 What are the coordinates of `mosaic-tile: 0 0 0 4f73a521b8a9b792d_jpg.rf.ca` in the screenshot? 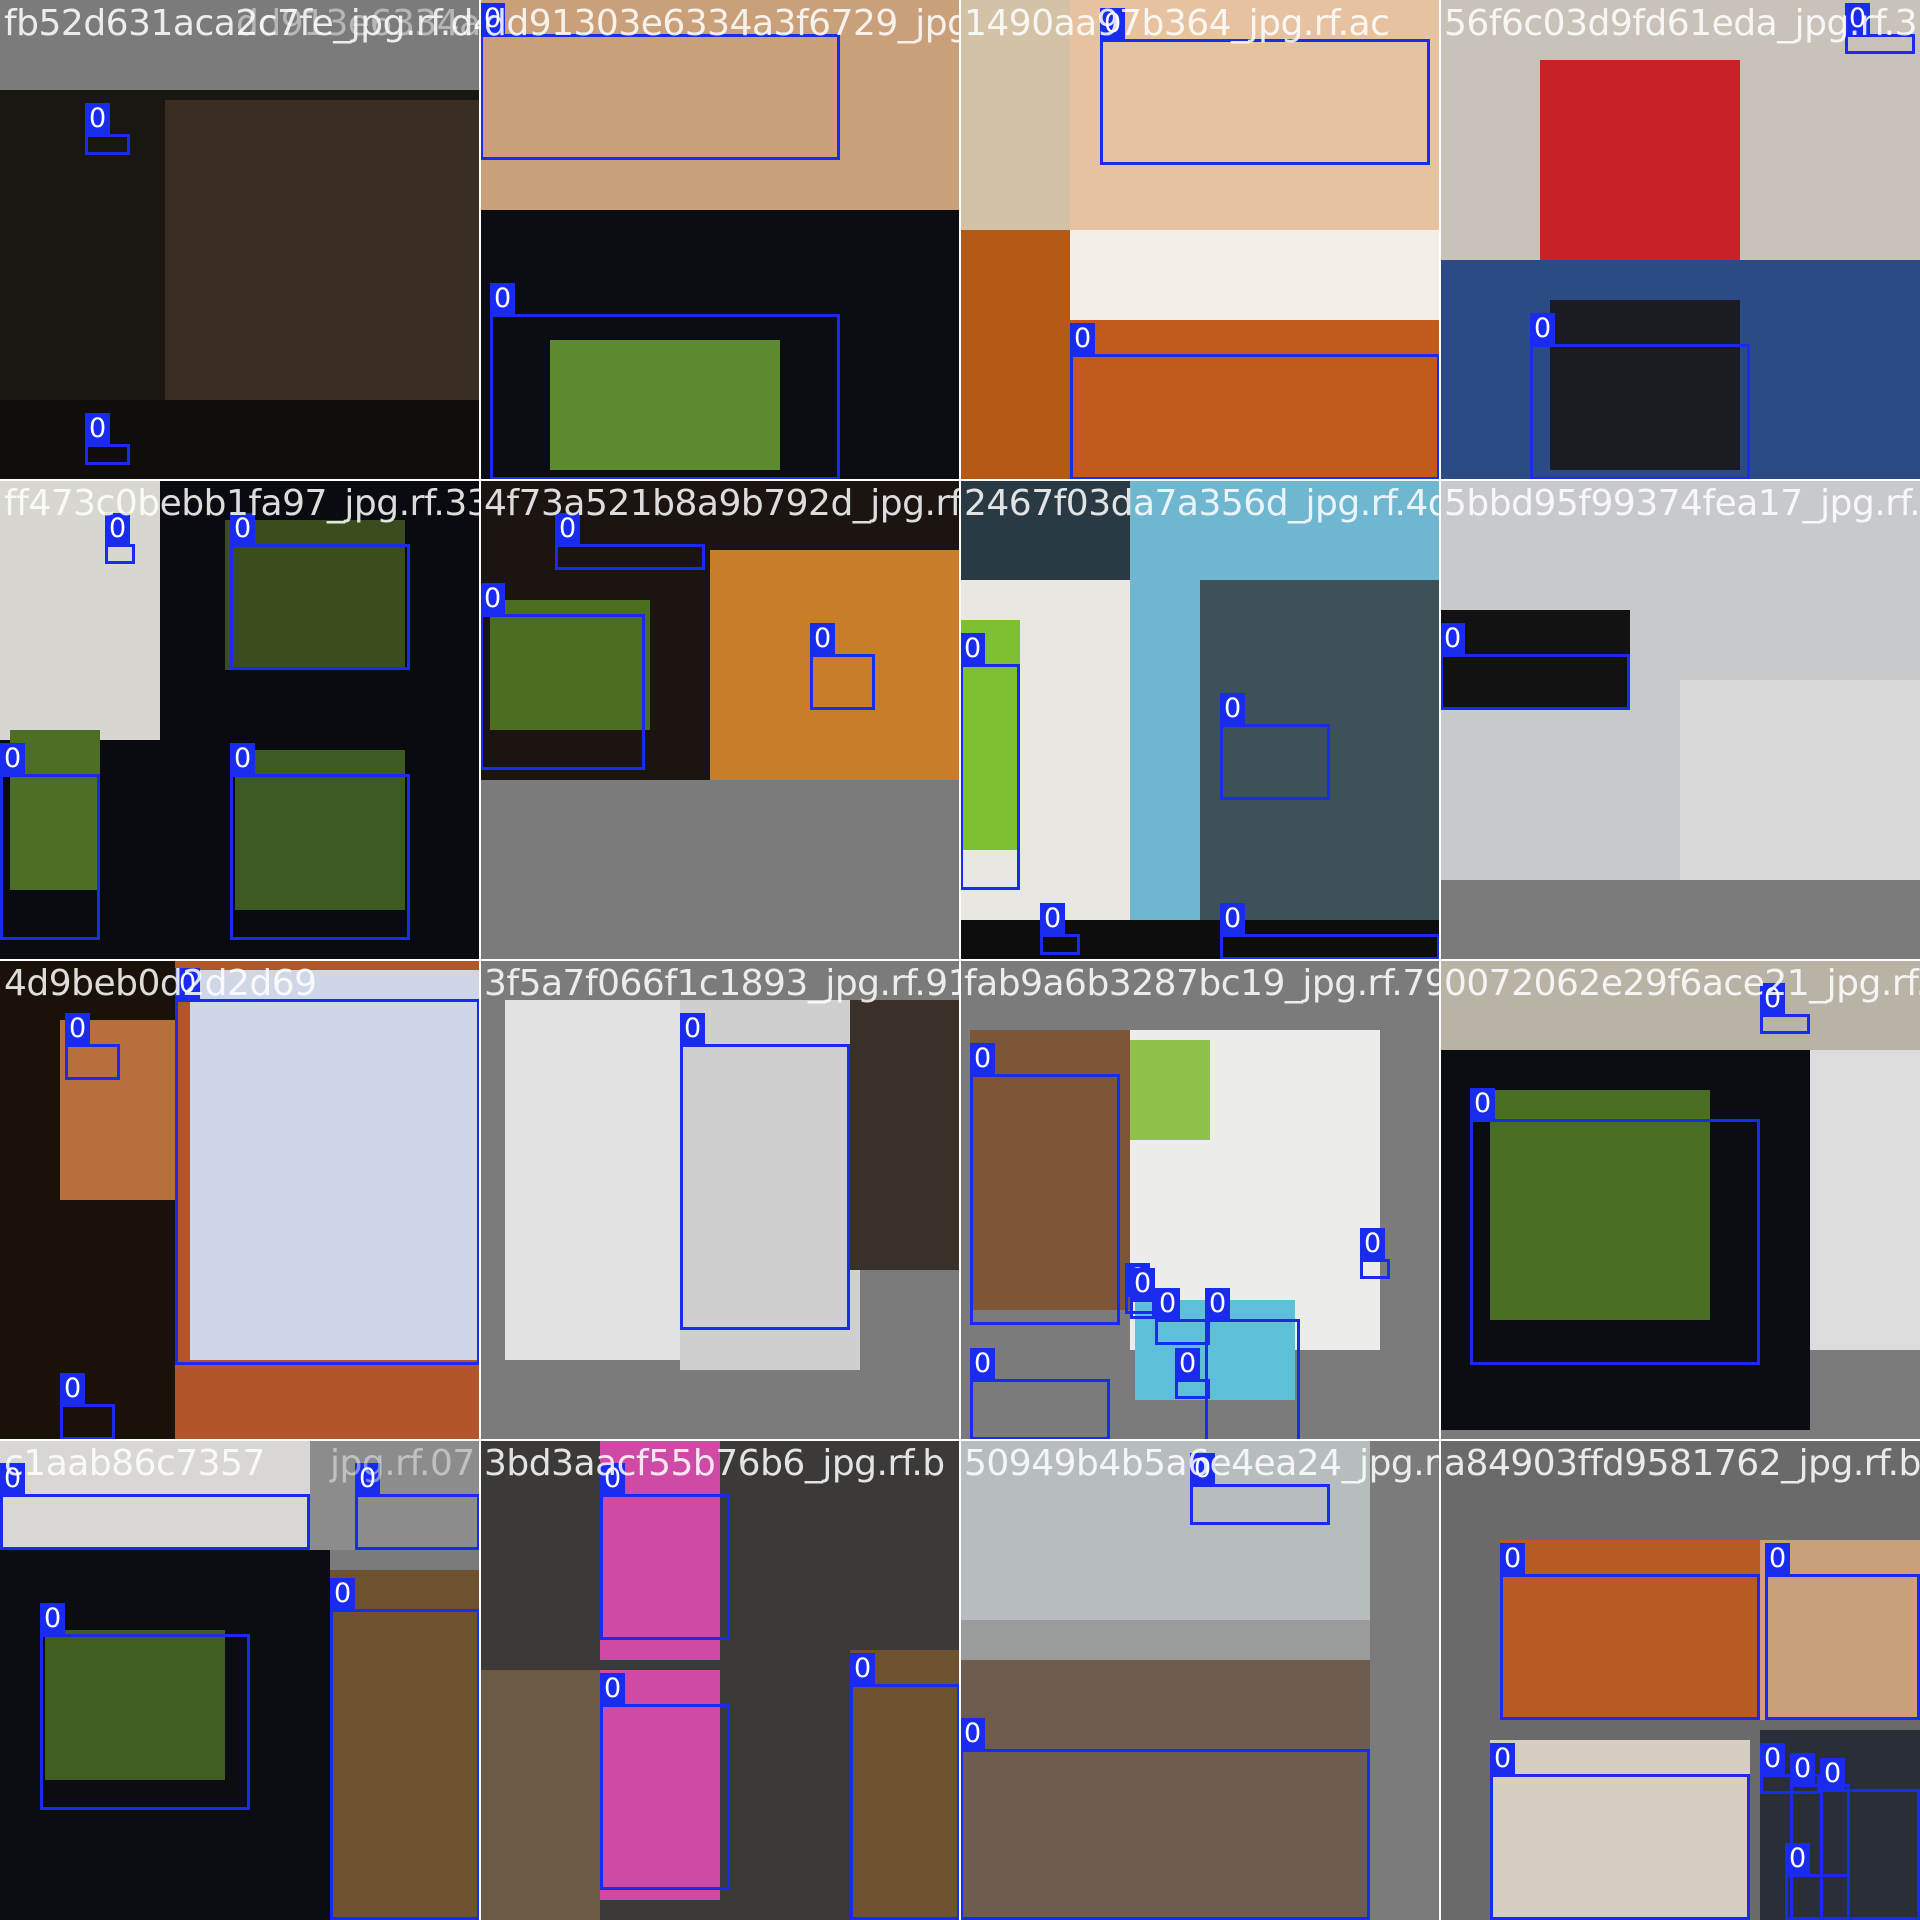 It's located at (720, 720).